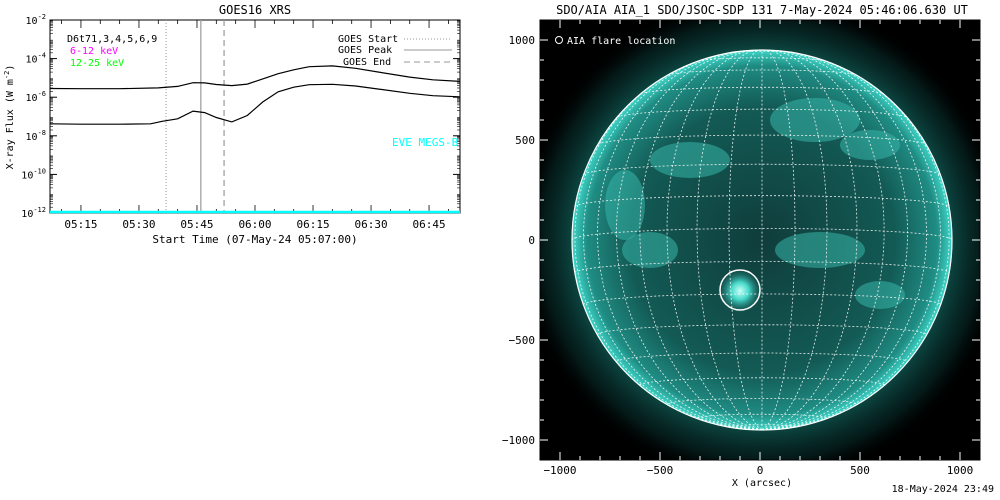 Image resolution: width=1000 pixels, height=500 pixels. Describe the element at coordinates (80, 224) in the screenshot. I see `goes-x-tick-label: 05:15` at that location.